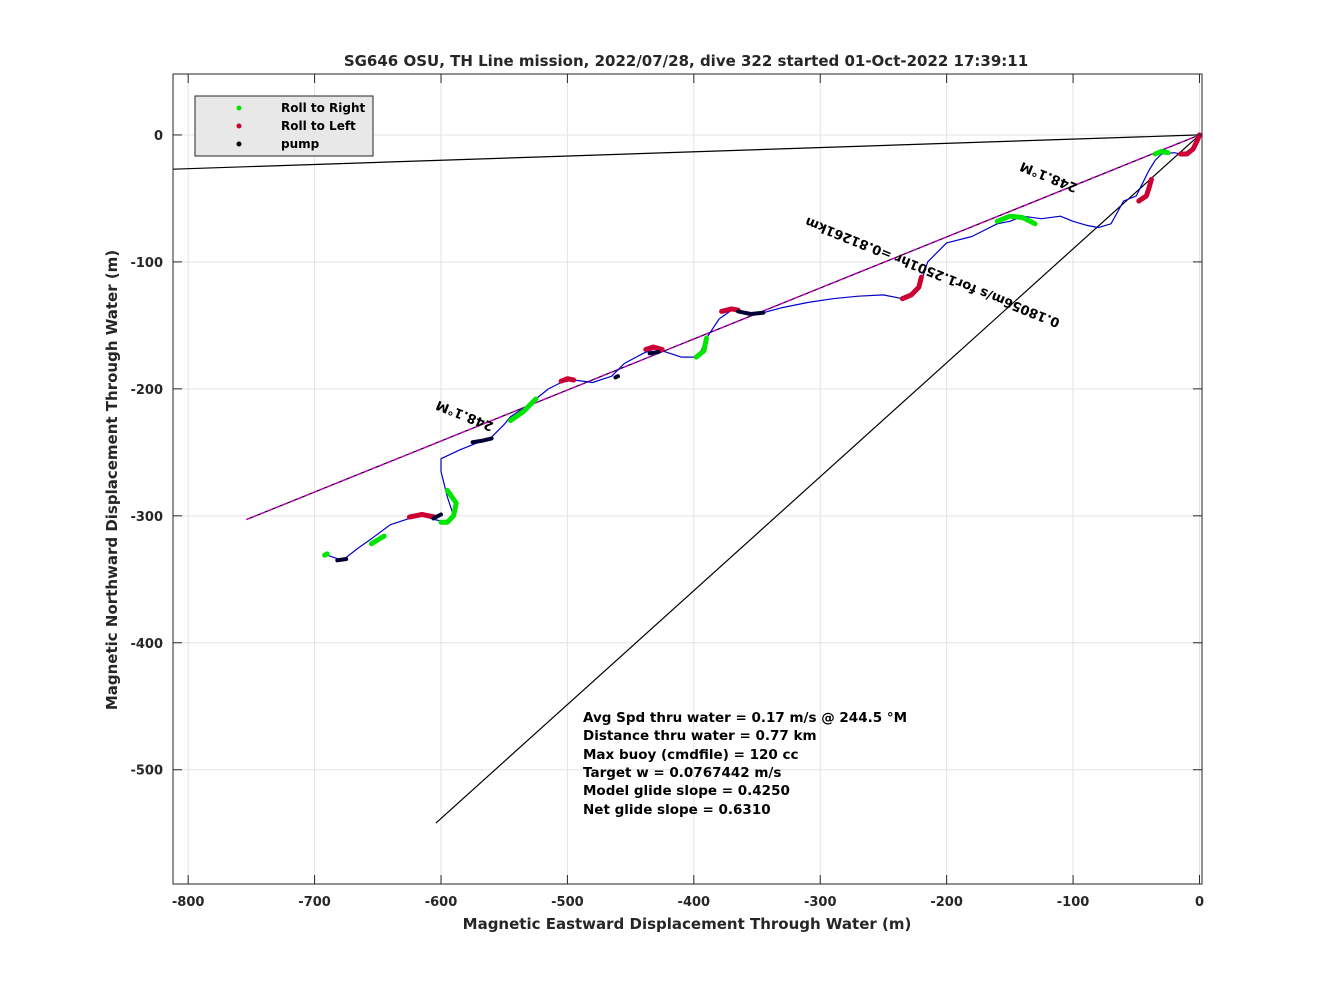 Image resolution: width=1328 pixels, height=996 pixels. I want to click on y-tick-label: -100, so click(146, 263).